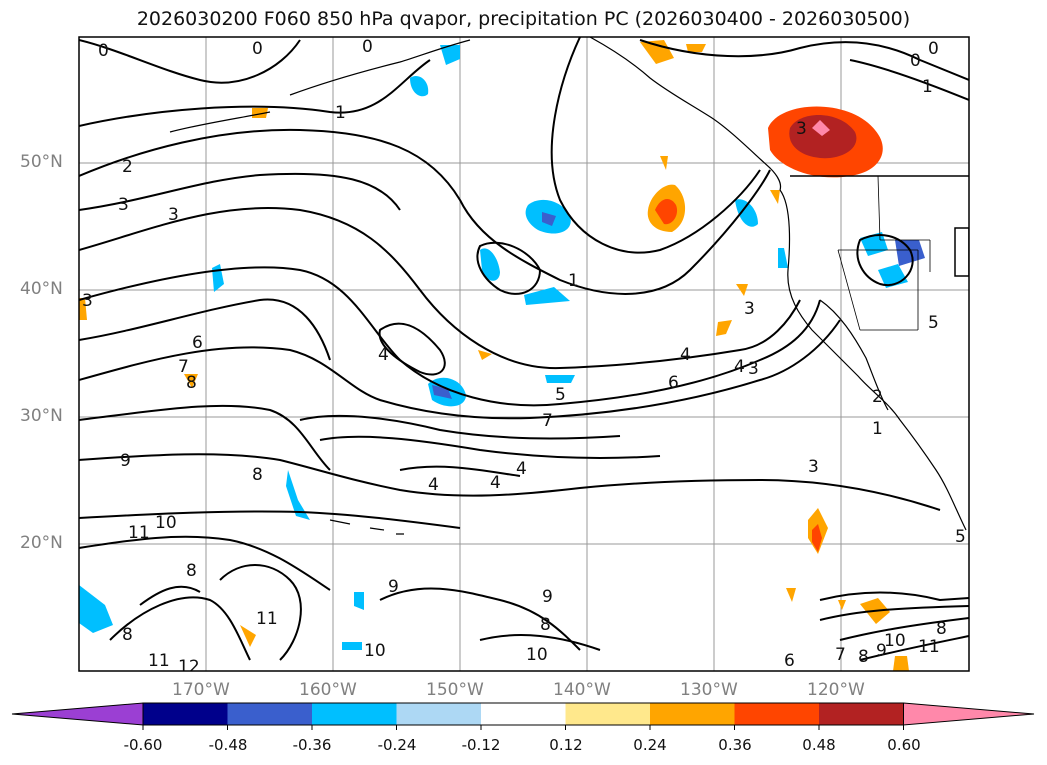  What do you see at coordinates (836, 690) in the screenshot?
I see `lon-label-120w: 120°W` at bounding box center [836, 690].